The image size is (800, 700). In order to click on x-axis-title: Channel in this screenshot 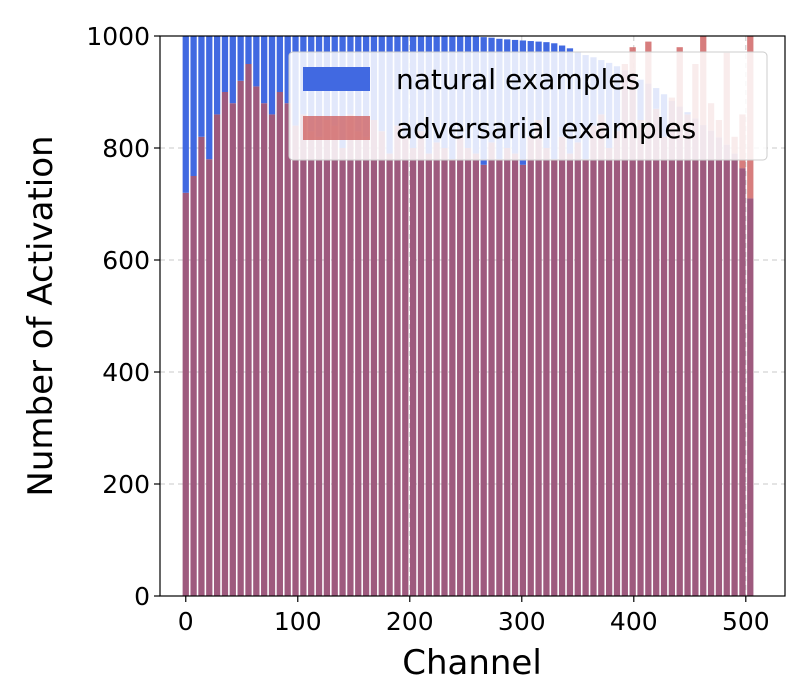, I will do `click(472, 663)`.